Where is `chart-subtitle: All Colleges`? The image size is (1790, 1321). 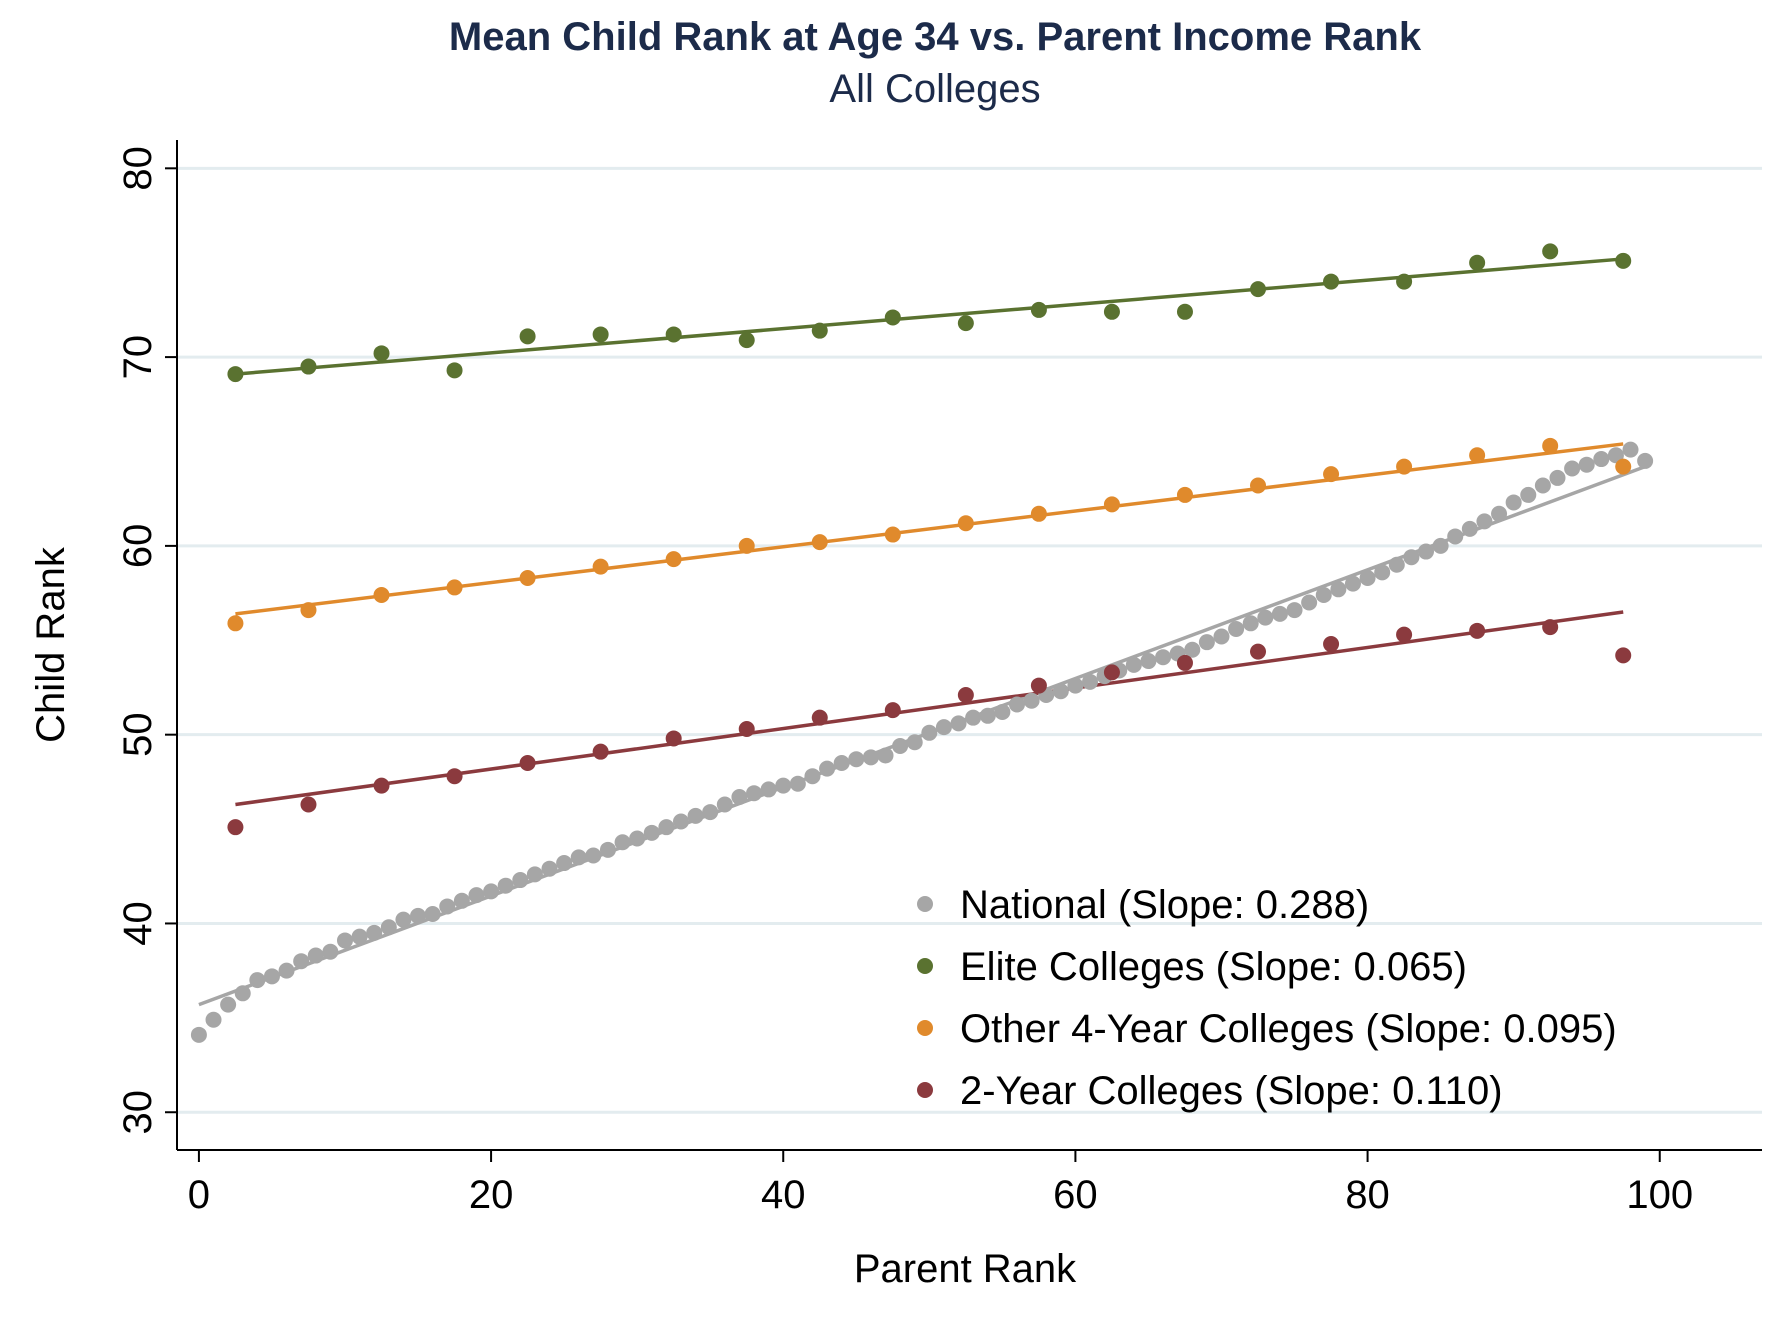 chart-subtitle: All Colleges is located at coordinates (934, 89).